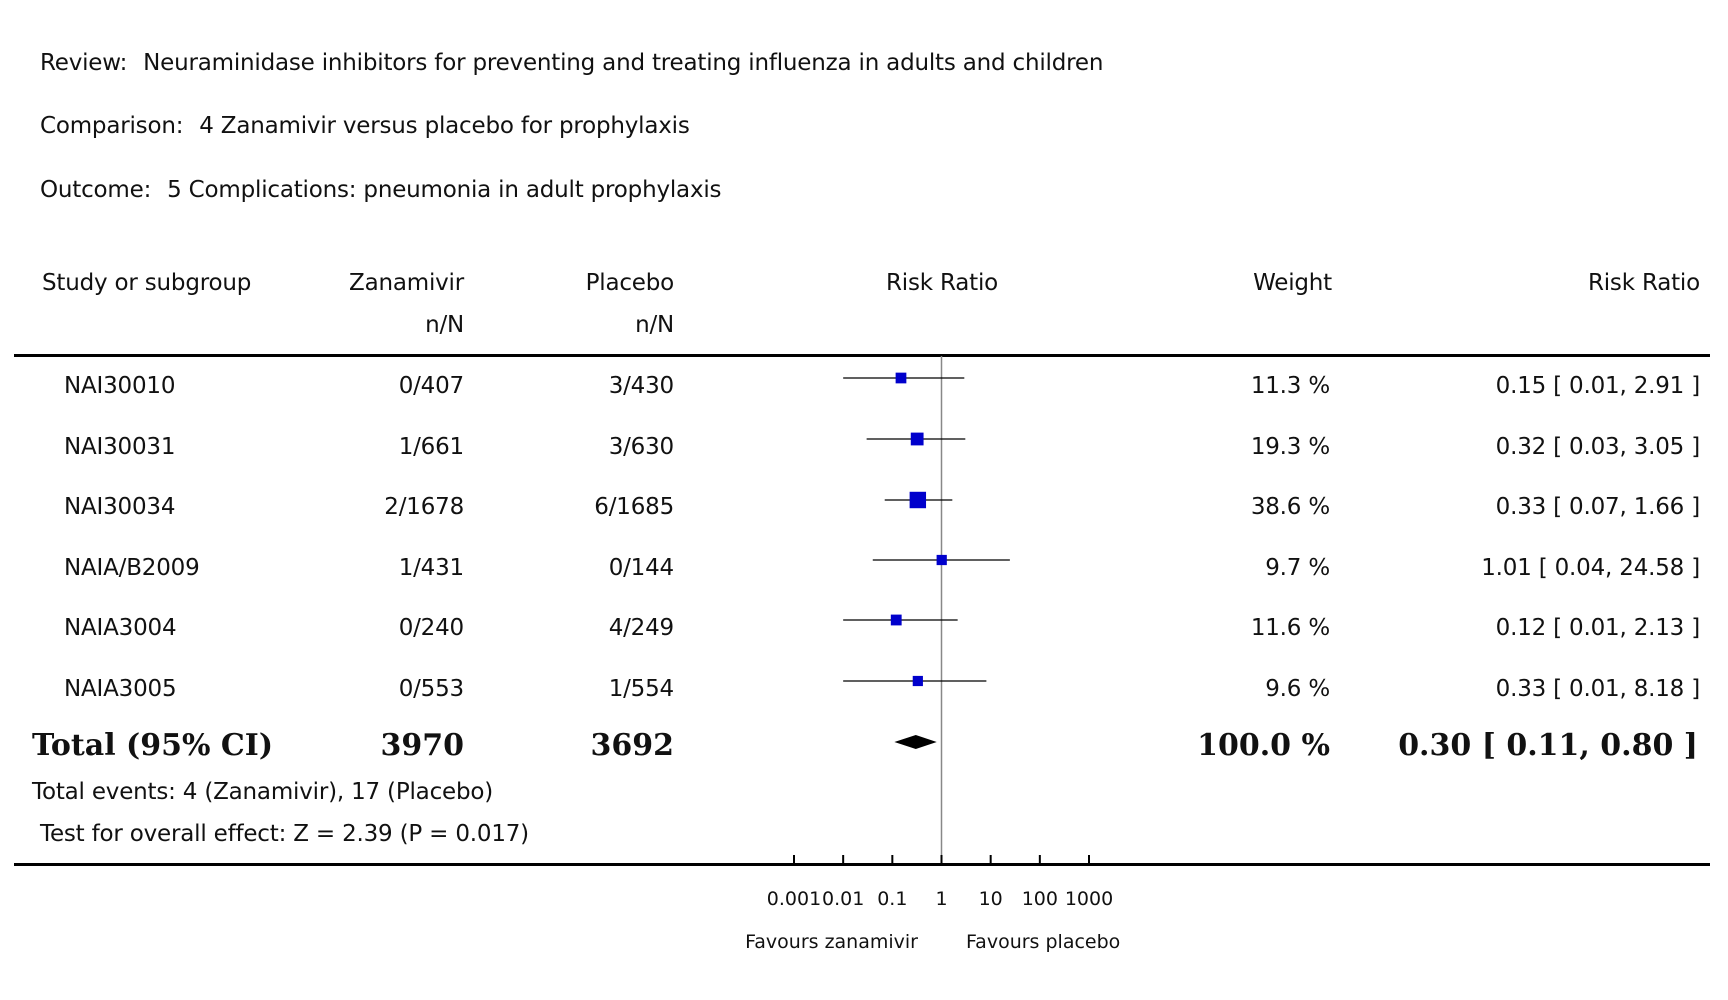 The height and width of the screenshot is (1000, 1728). Describe the element at coordinates (1598, 628) in the screenshot. I see `study-rr: 0.12 [ 0.01, 2.13 ]` at that location.